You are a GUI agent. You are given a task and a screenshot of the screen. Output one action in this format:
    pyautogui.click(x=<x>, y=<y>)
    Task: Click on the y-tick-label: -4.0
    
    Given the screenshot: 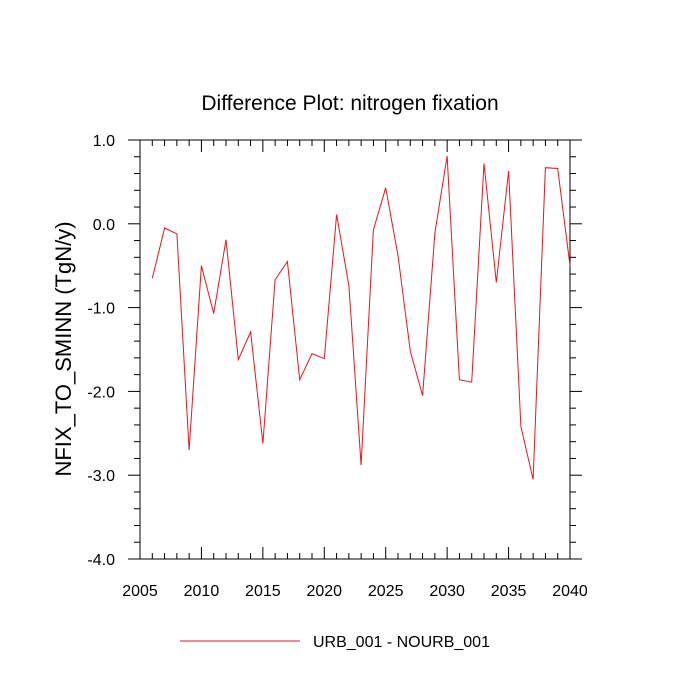 What is the action you would take?
    pyautogui.click(x=101, y=560)
    